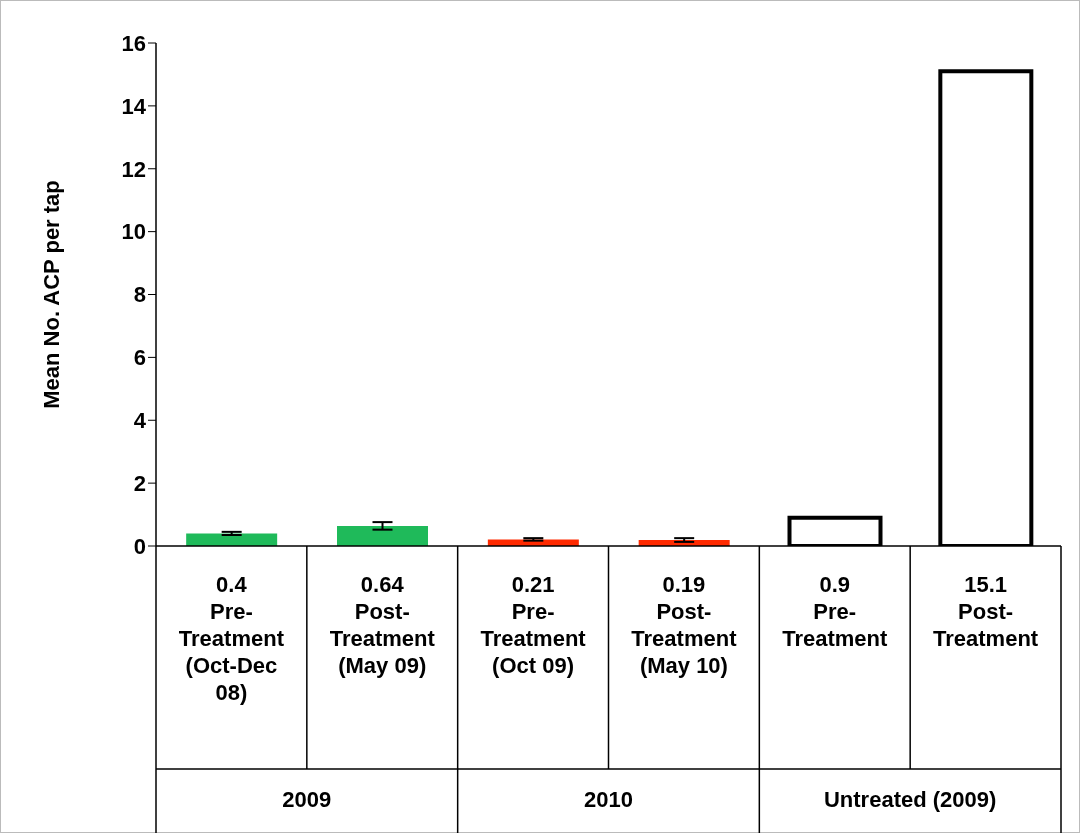  I want to click on text: 2009, so click(307, 800).